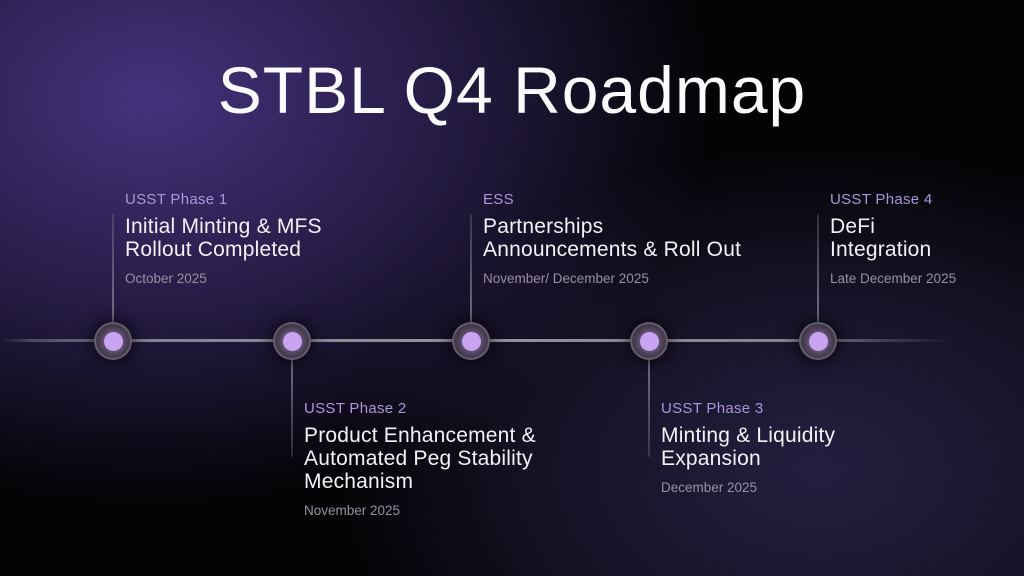 This screenshot has height=576, width=1024. Describe the element at coordinates (166, 278) in the screenshot. I see `milestone-date: October 2025` at that location.